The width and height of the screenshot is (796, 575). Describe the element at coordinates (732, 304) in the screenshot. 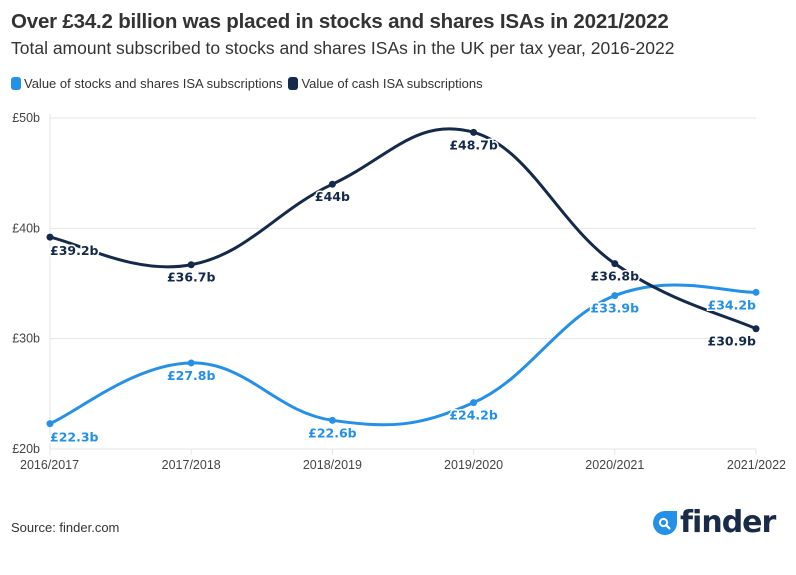

I see `data-label: £34.2b` at that location.